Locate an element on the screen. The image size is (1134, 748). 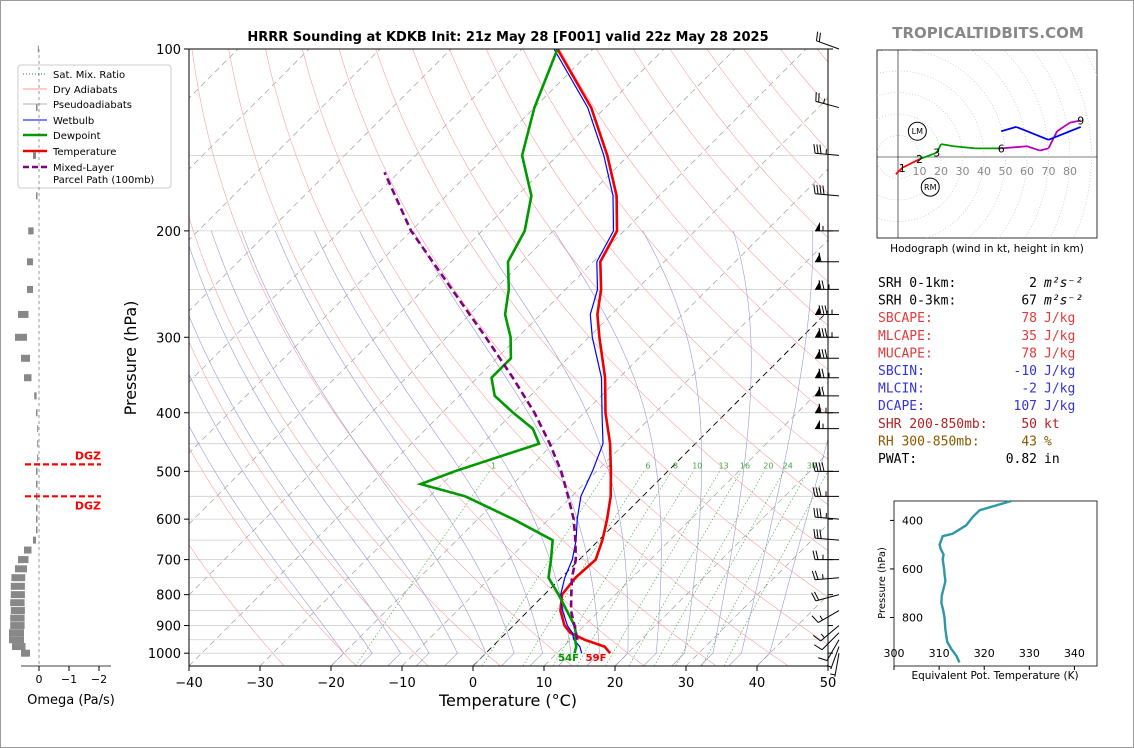
index-value: 50 is located at coordinates (1029, 424).